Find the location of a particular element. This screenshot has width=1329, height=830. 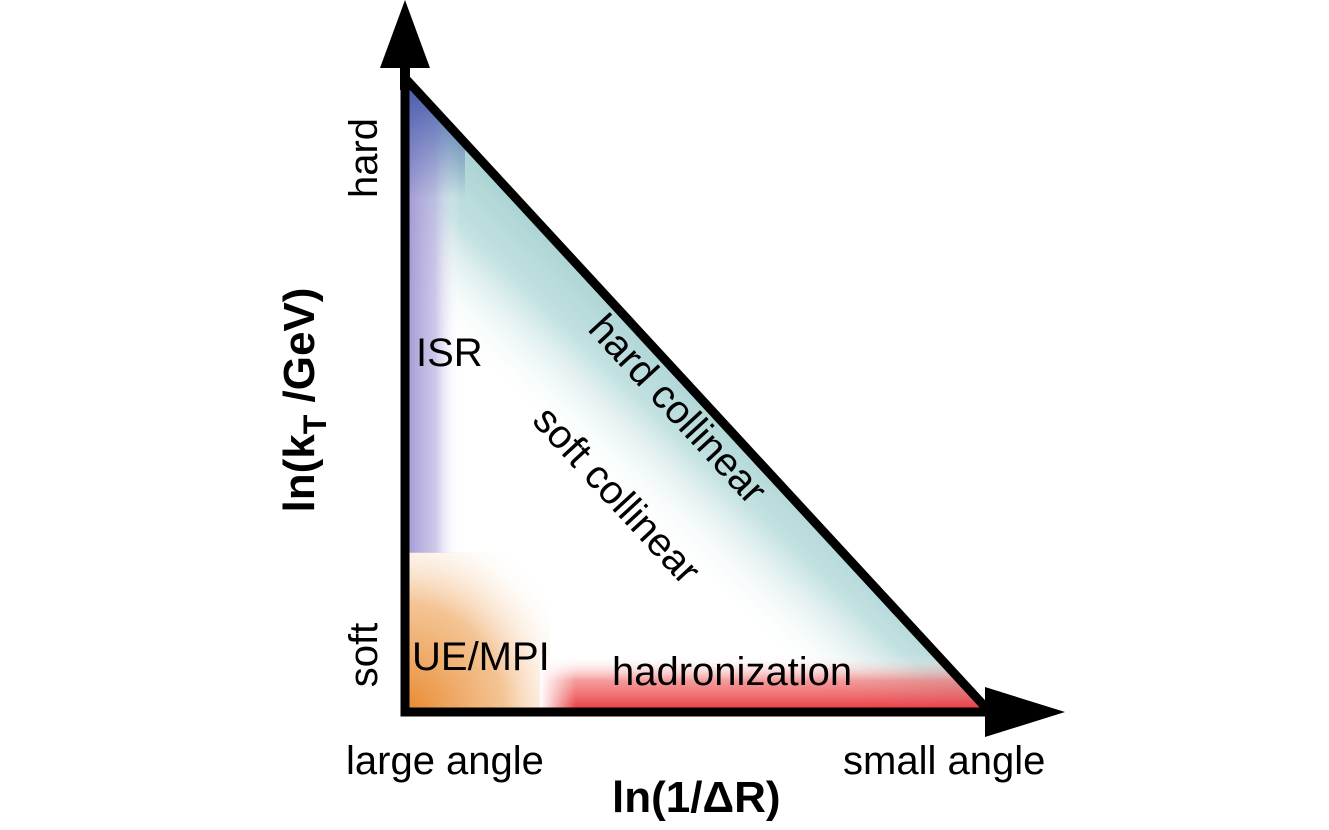

ue-mpi-region is located at coordinates (477, 632).